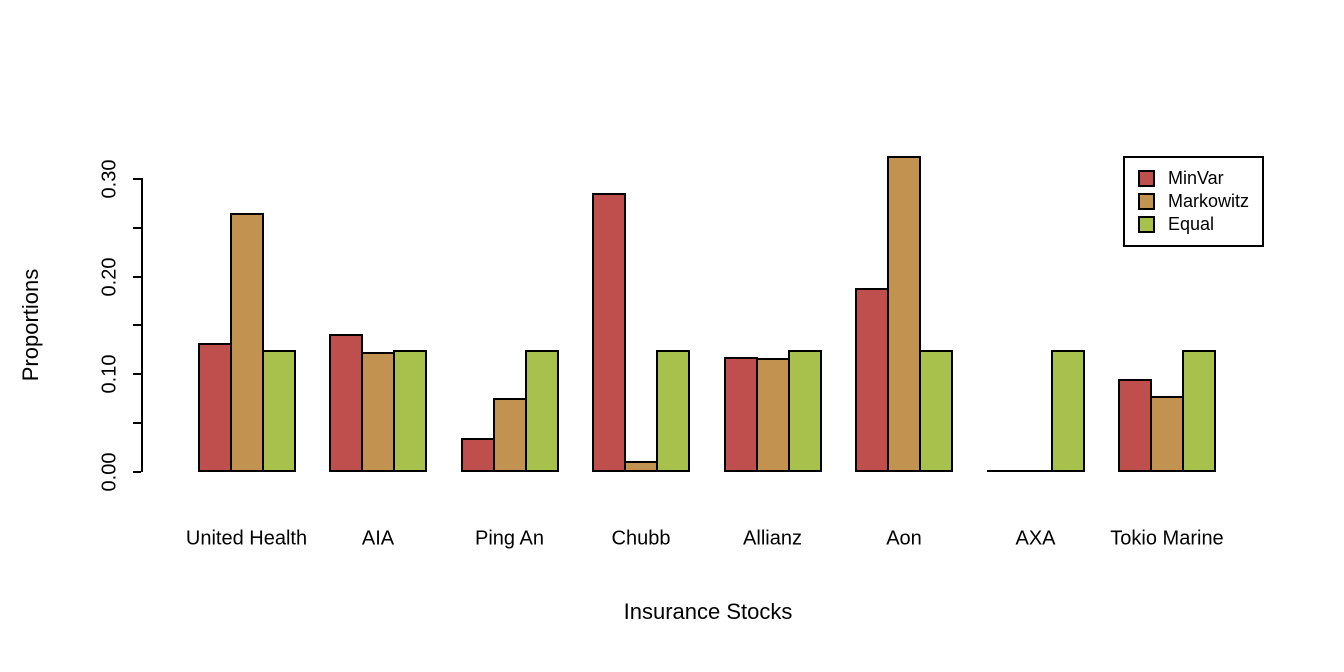 This screenshot has width=1344, height=672. What do you see at coordinates (109, 374) in the screenshot?
I see `y-tick-label: 0.10` at bounding box center [109, 374].